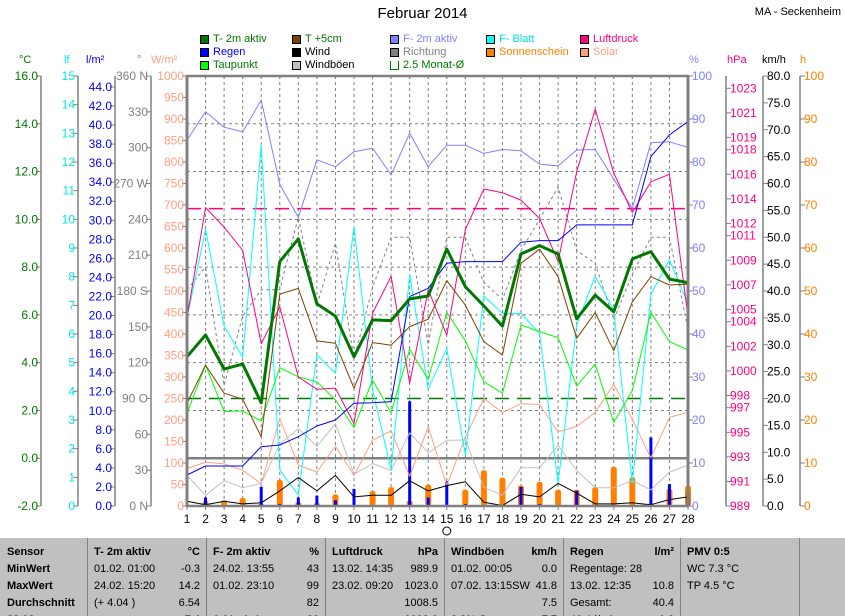  What do you see at coordinates (465, 498) in the screenshot?
I see `sunshine-bar` at bounding box center [465, 498].